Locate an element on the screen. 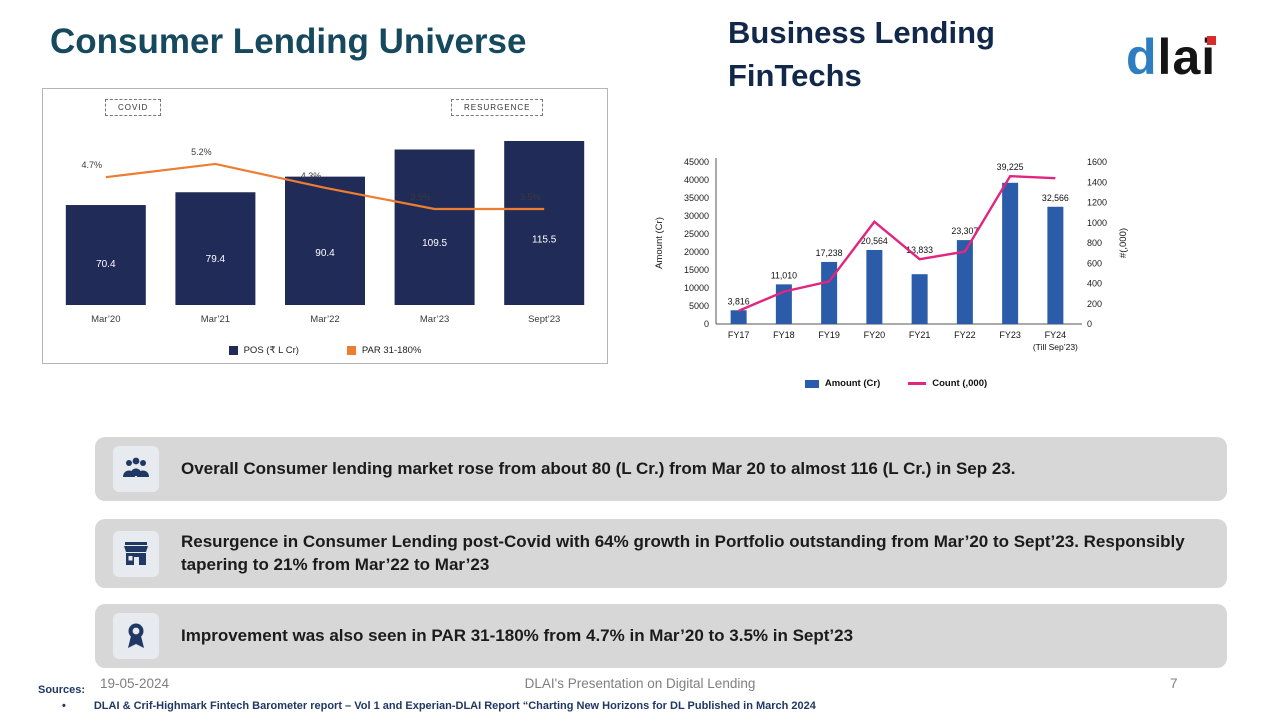  svg-text: FY23 is located at coordinates (1010, 335).